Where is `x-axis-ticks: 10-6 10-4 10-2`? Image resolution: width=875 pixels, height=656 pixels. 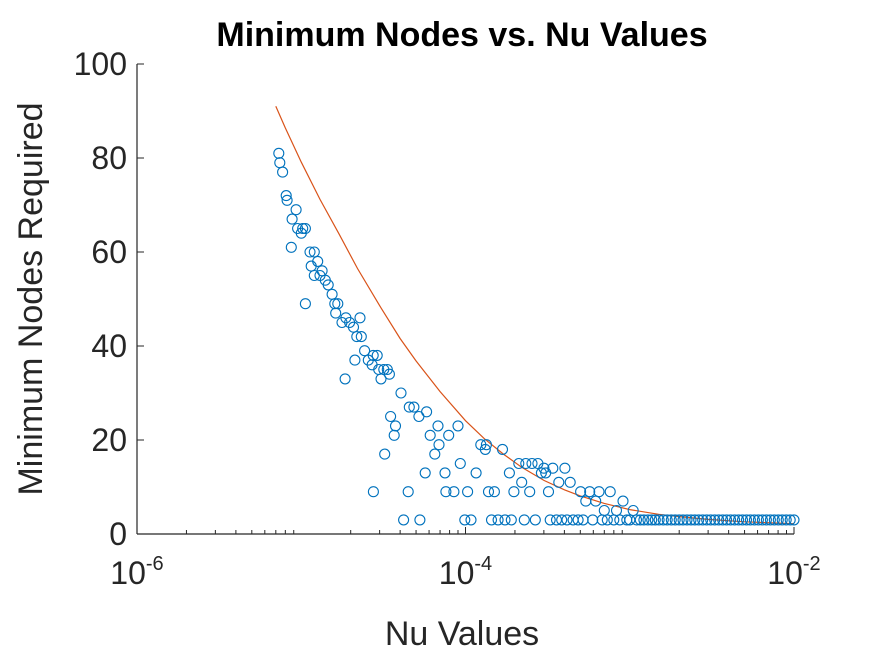 x-axis-ticks: 10-6 10-4 10-2 is located at coordinates (465, 559).